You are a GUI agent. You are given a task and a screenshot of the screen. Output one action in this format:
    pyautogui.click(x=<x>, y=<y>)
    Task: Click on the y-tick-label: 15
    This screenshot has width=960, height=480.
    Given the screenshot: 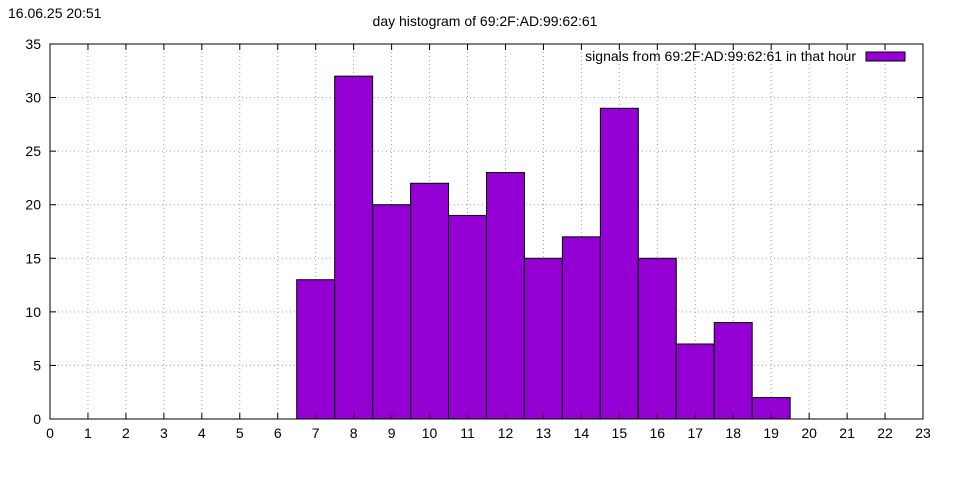 What is the action you would take?
    pyautogui.click(x=33, y=258)
    